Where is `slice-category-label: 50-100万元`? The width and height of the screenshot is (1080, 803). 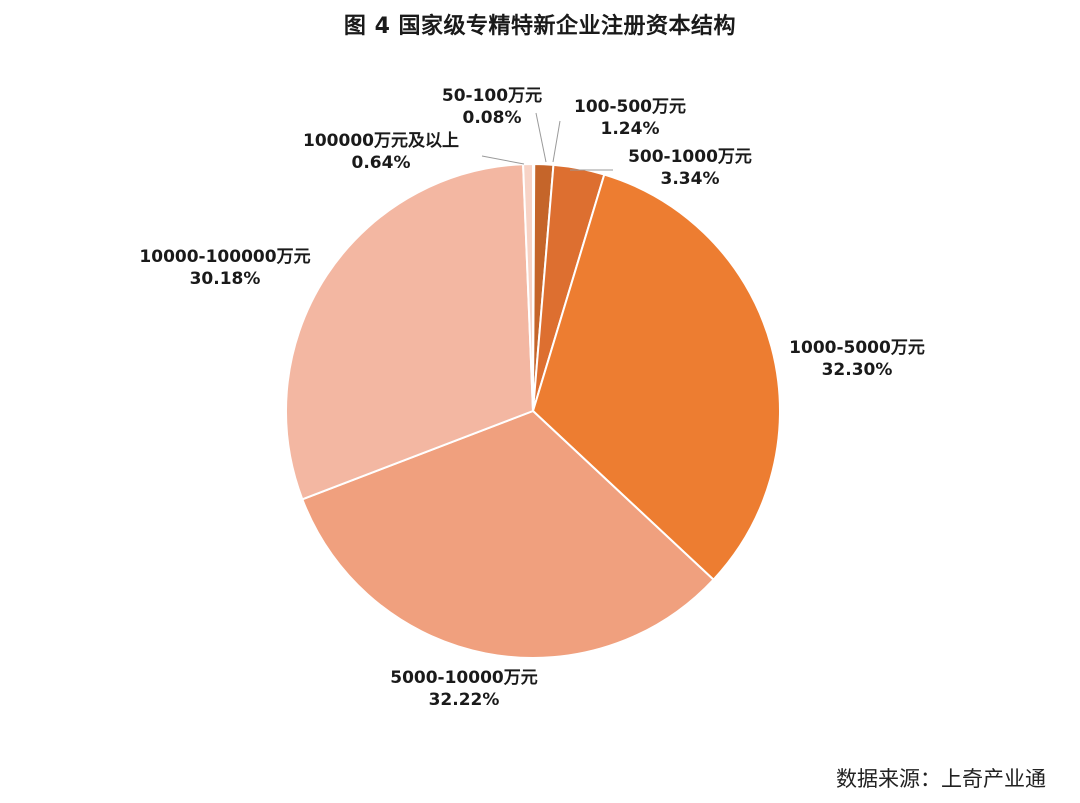
slice-category-label: 50-100万元 is located at coordinates (492, 96).